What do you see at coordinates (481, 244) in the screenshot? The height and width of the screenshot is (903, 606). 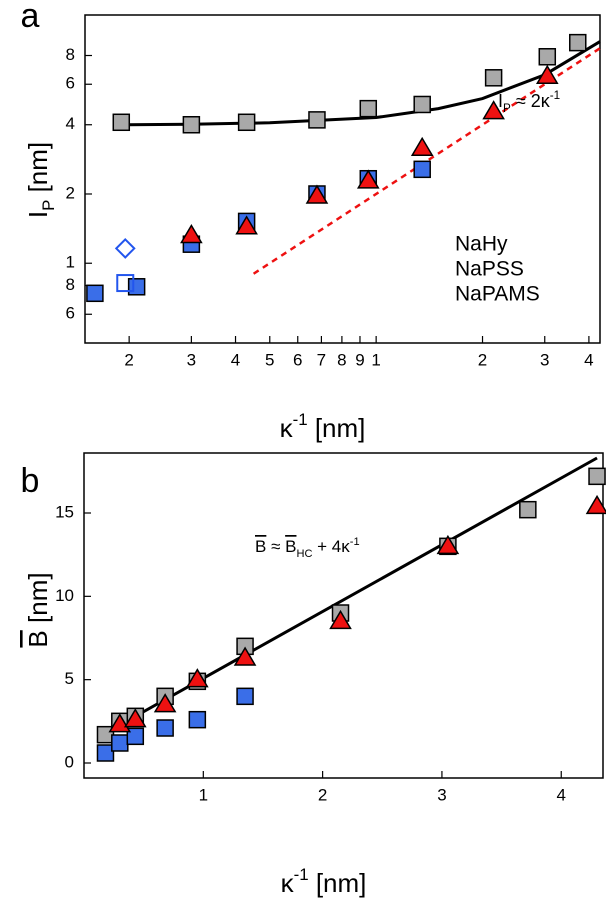 I see `legend-entry: NaHy` at bounding box center [481, 244].